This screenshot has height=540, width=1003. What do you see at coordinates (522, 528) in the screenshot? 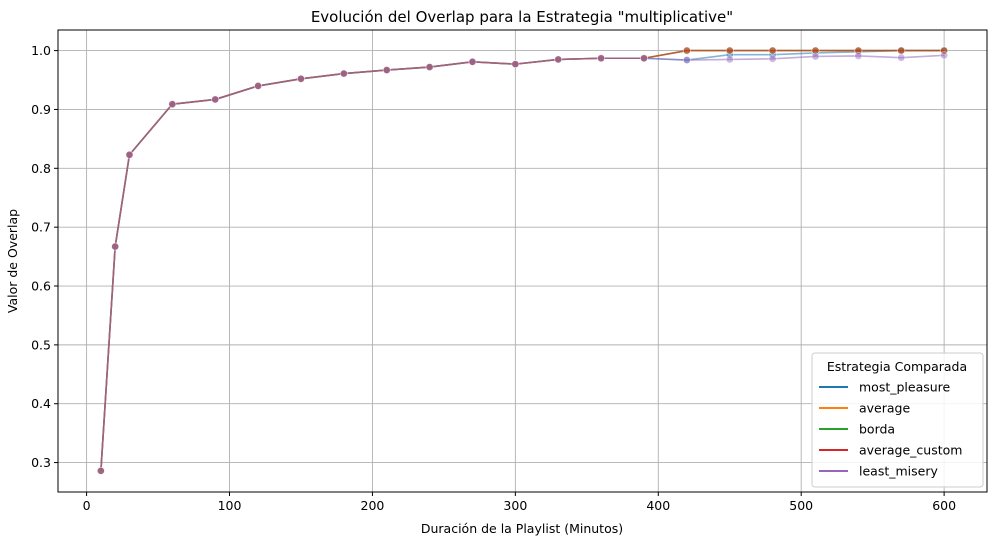
I see `x-axis-label: Duración de la Playlist (Minutos)` at bounding box center [522, 528].